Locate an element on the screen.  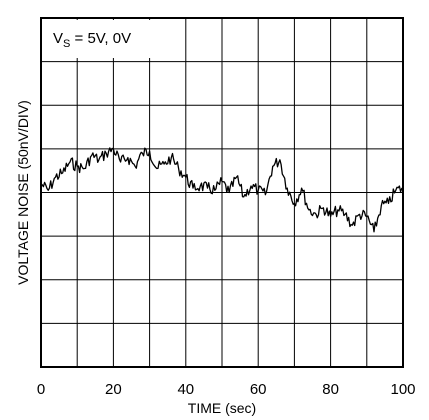
x-tick-label: 100 is located at coordinates (402, 389).